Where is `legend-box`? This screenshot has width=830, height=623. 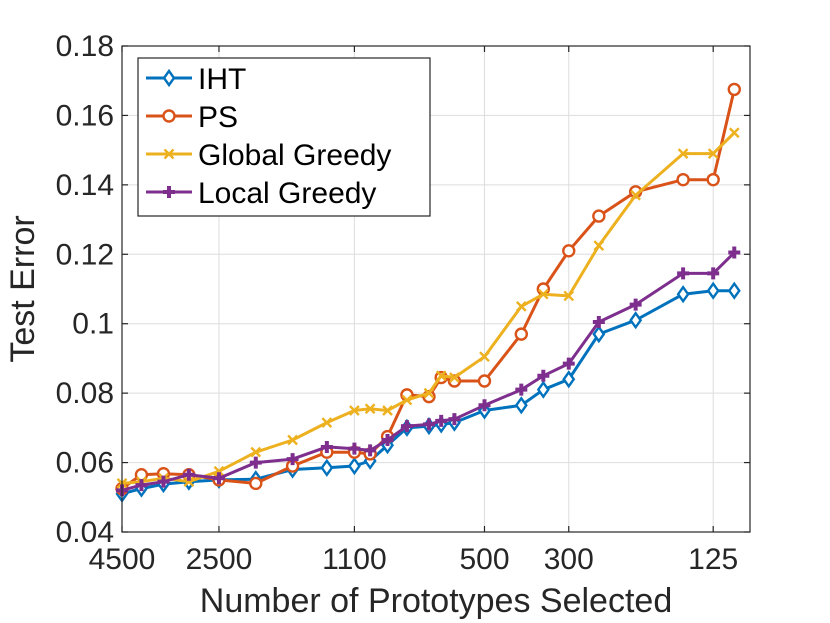 legend-box is located at coordinates (284, 137).